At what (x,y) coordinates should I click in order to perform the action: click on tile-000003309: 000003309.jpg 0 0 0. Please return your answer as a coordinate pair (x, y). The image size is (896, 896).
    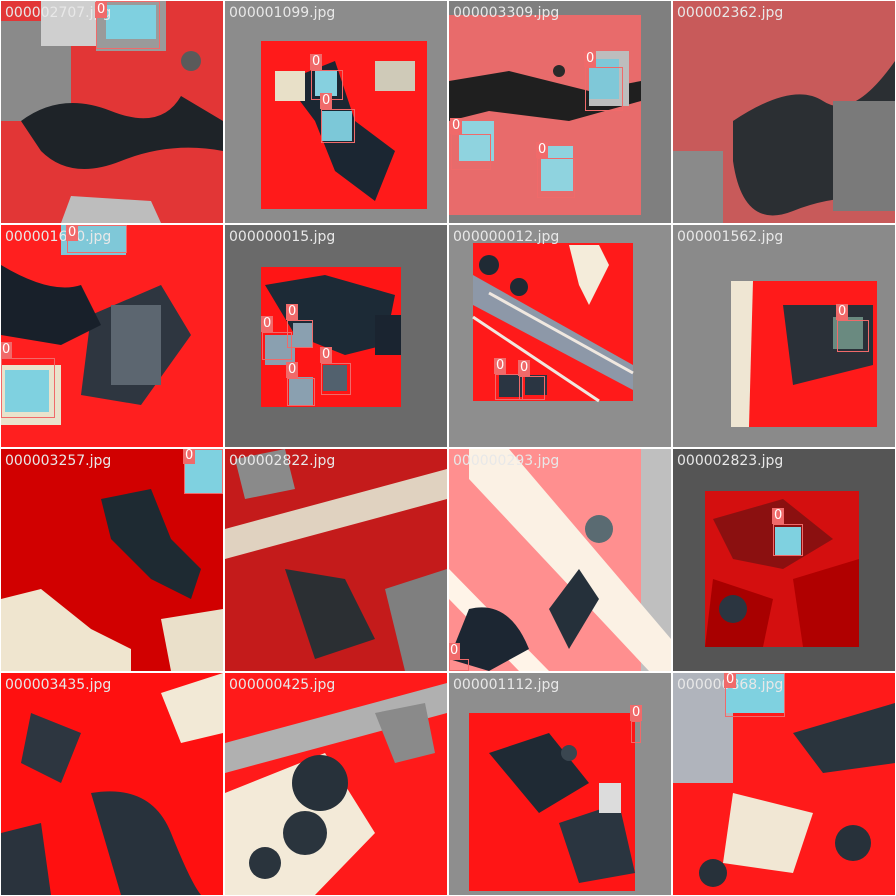
    Looking at the image, I should click on (560, 112).